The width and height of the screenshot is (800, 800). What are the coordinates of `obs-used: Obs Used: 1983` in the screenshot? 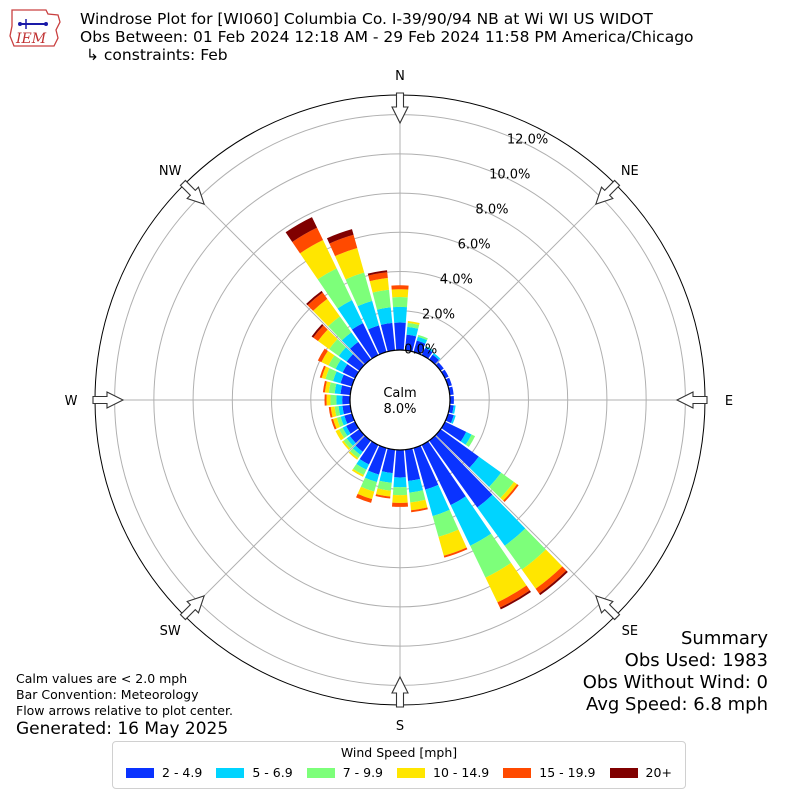 It's located at (696, 660).